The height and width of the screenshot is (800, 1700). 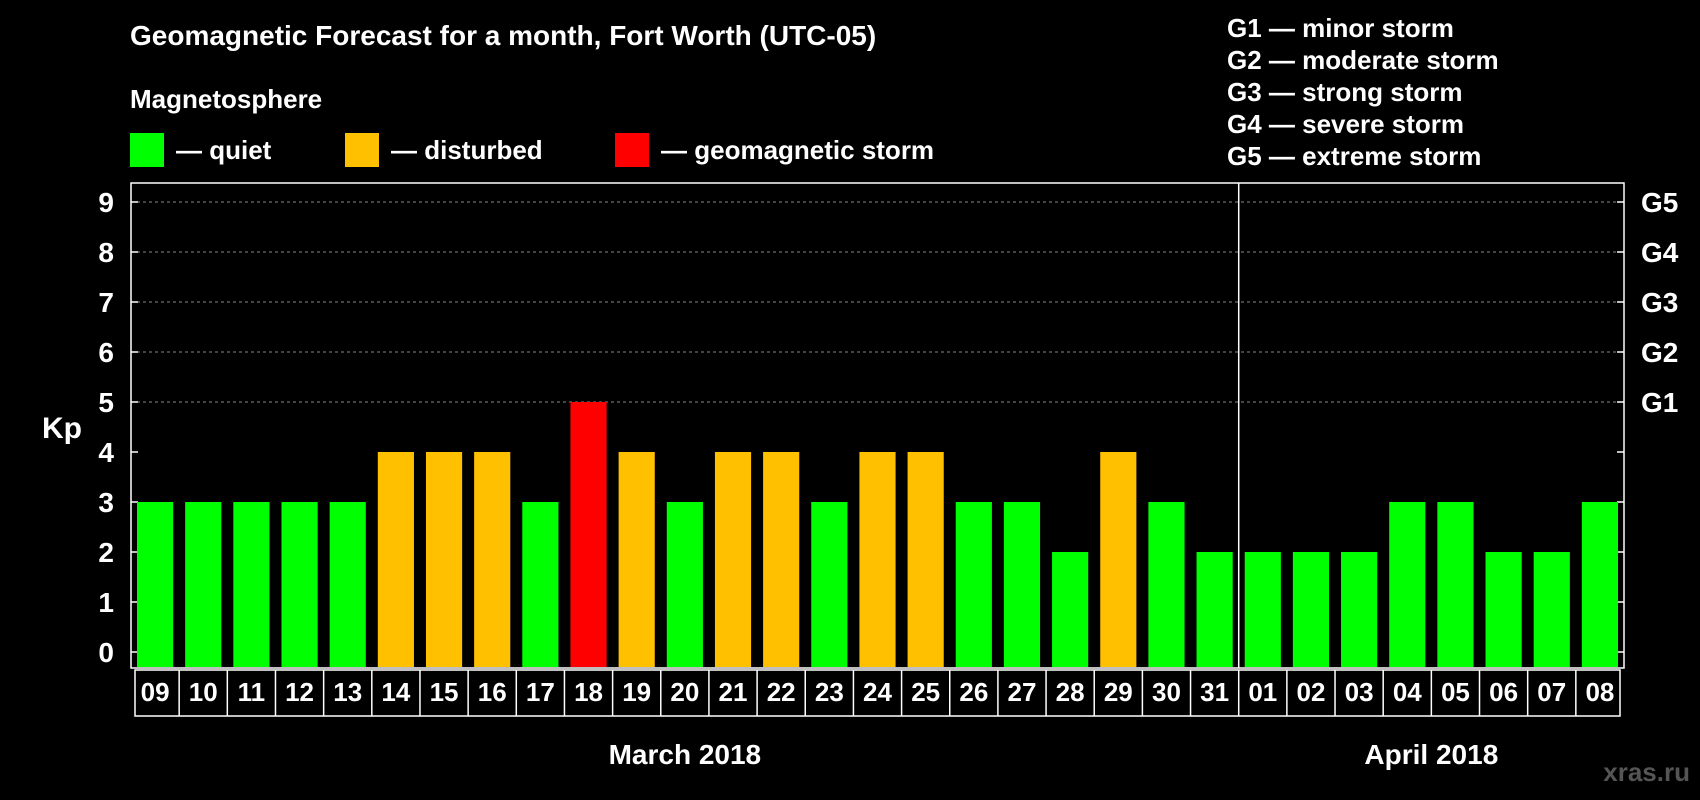 What do you see at coordinates (1407, 692) in the screenshot?
I see `x-tick-label-04-26: 04` at bounding box center [1407, 692].